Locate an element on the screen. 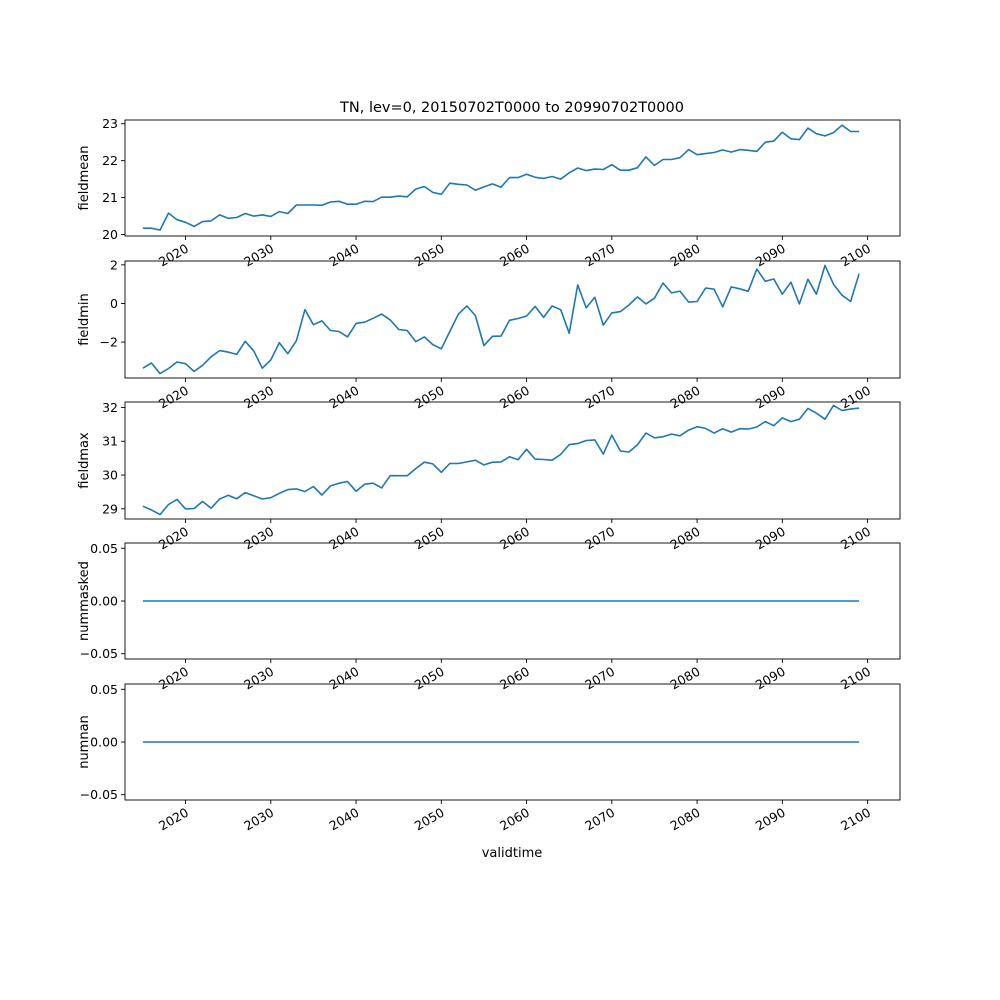 The image size is (1000, 1000). y-tick-label: 32 is located at coordinates (110, 407).